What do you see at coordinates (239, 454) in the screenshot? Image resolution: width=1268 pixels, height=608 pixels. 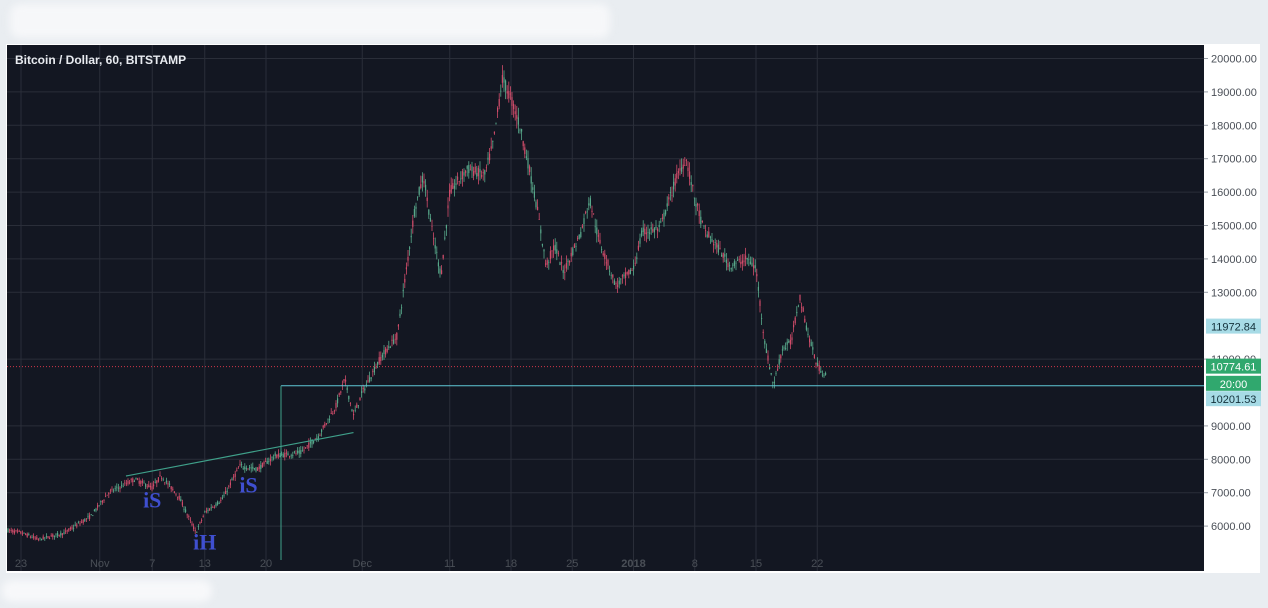 I see `trendline` at bounding box center [239, 454].